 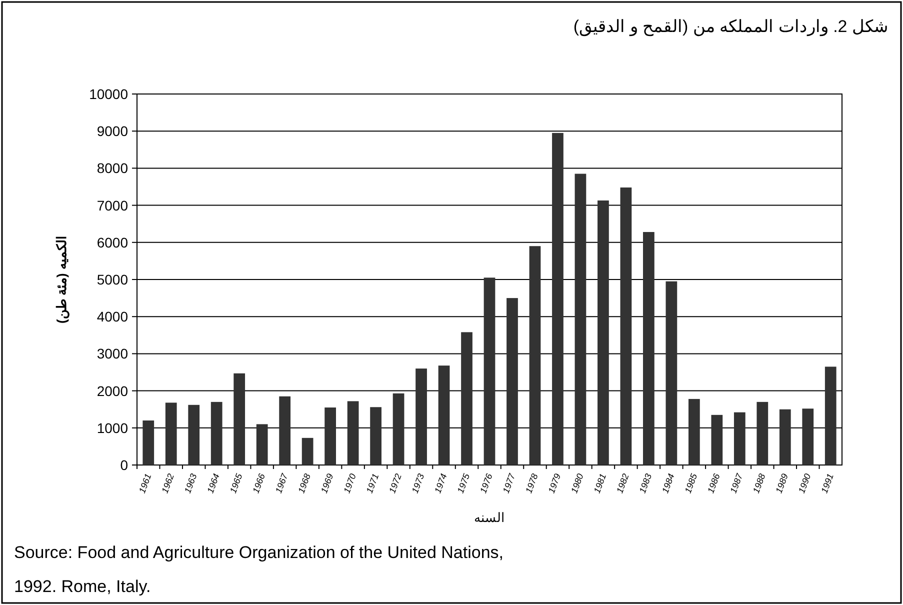 I want to click on x-tick-label: 1972, so click(x=395, y=483).